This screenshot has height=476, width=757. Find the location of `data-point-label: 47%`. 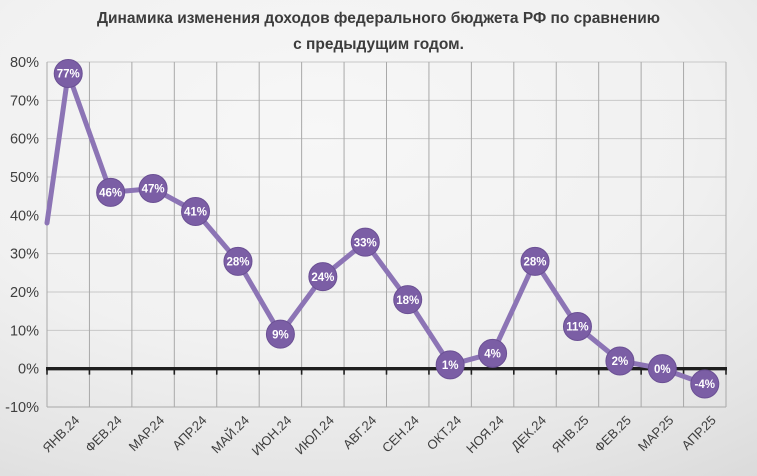

data-point-label: 47% is located at coordinates (153, 190).